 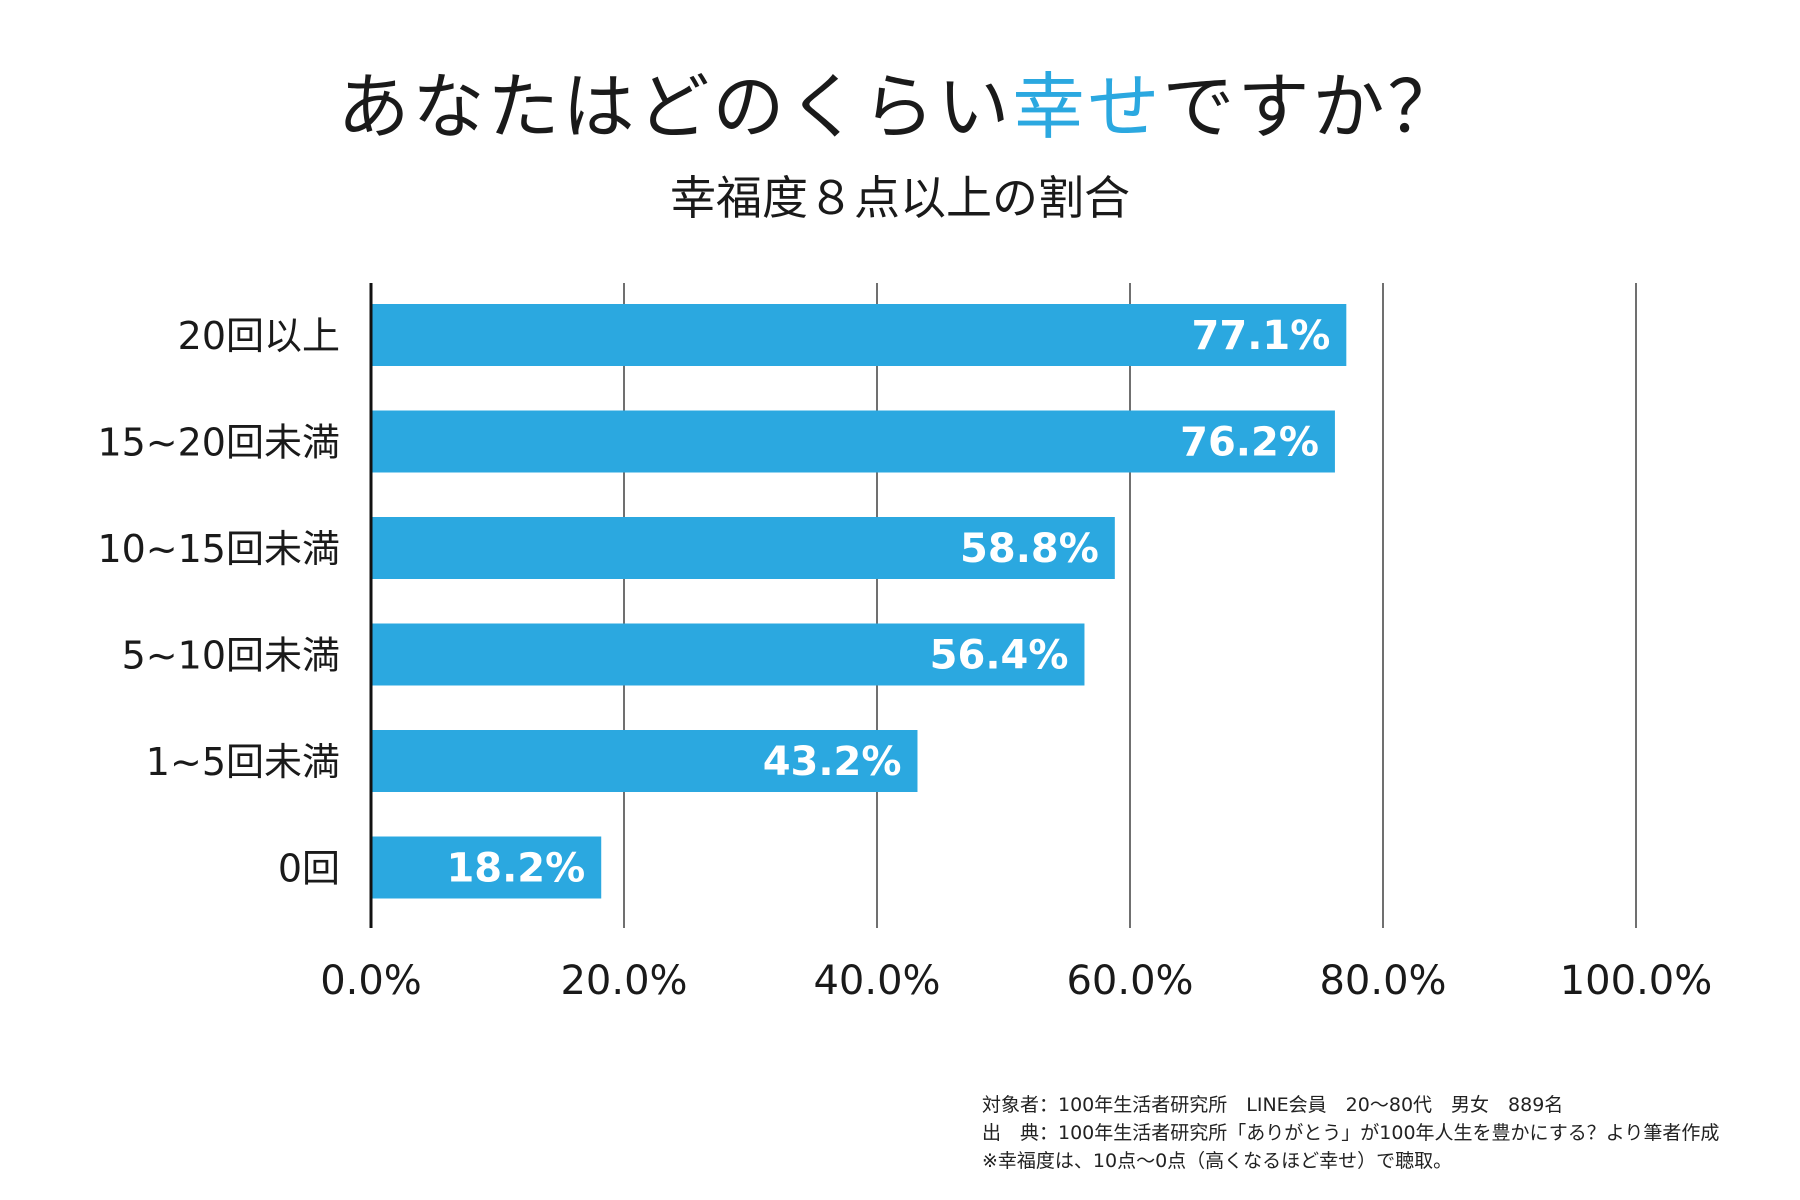 What do you see at coordinates (1249, 443) in the screenshot?
I see `bar-value-label: 76.2%` at bounding box center [1249, 443].